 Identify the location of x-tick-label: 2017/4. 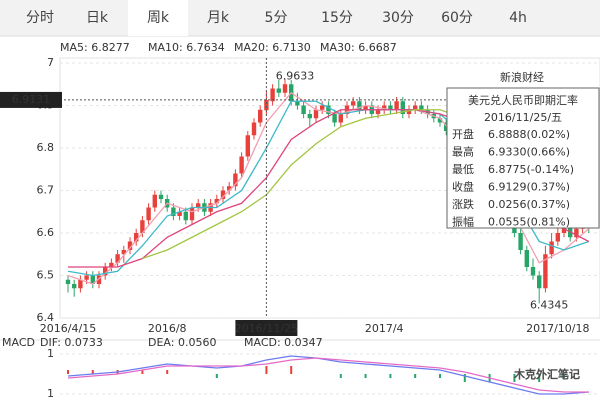
(384, 328).